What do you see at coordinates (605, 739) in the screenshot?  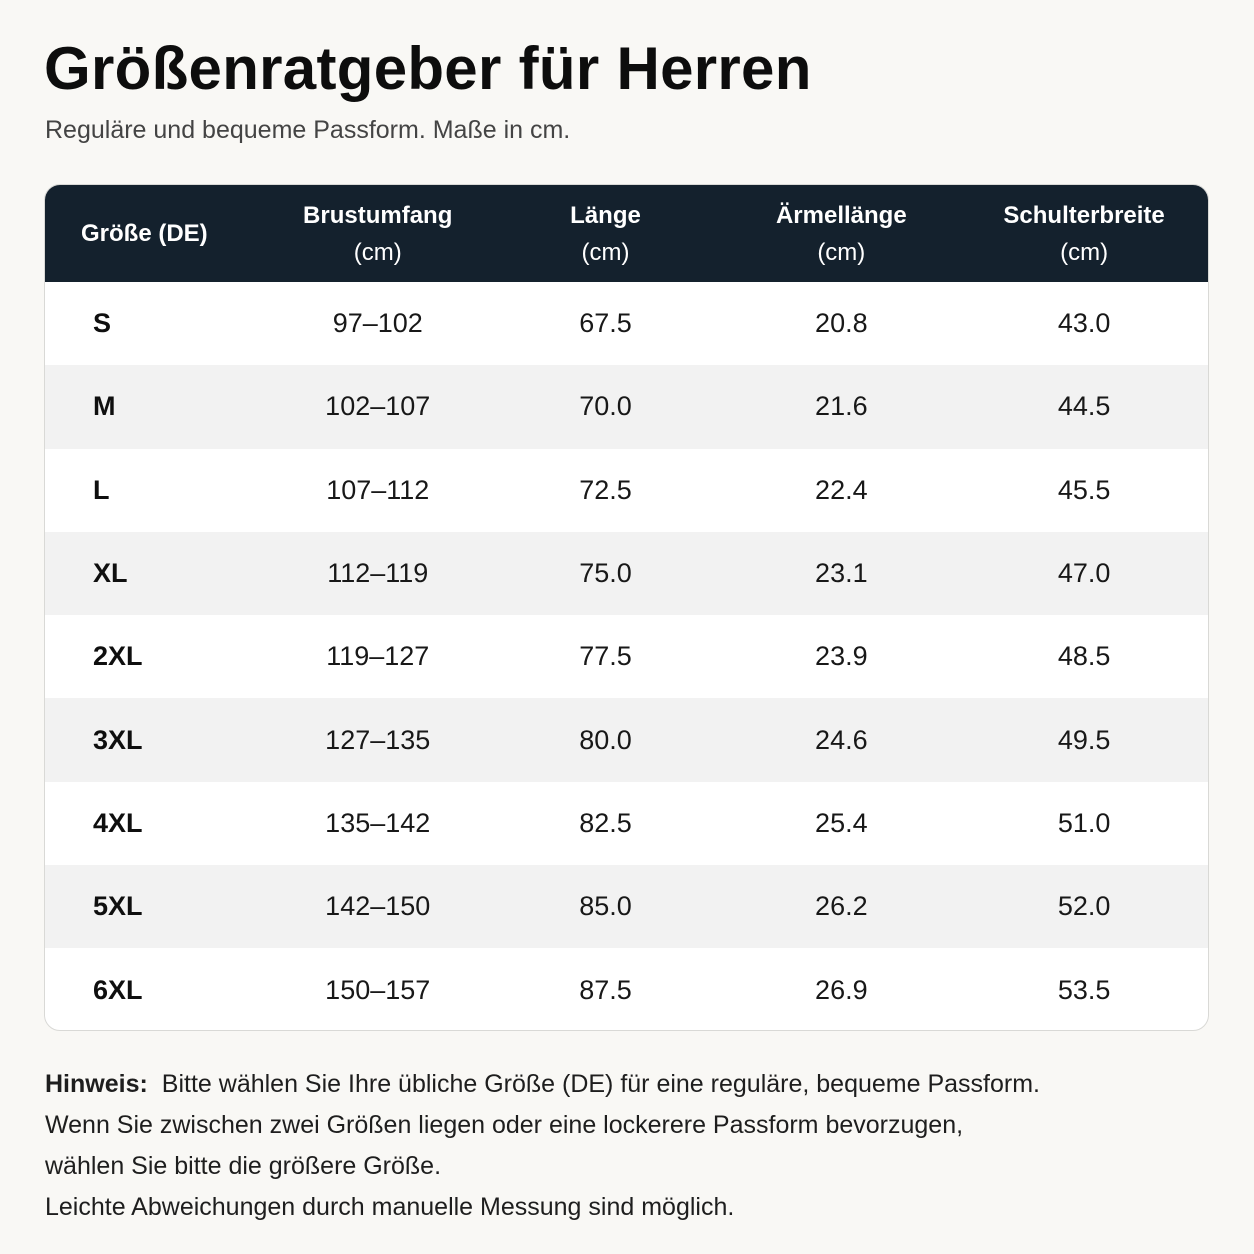 I see `cell-length: 80.0` at bounding box center [605, 739].